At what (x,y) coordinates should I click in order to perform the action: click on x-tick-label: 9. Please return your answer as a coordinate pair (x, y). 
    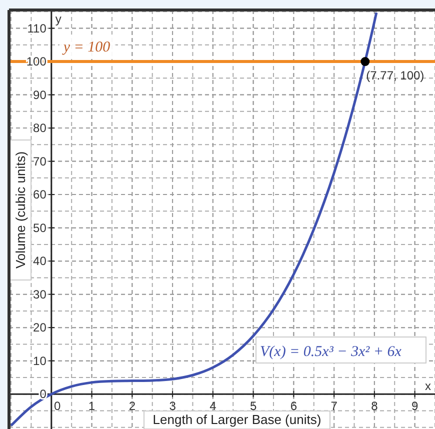
    Looking at the image, I should click on (414, 406).